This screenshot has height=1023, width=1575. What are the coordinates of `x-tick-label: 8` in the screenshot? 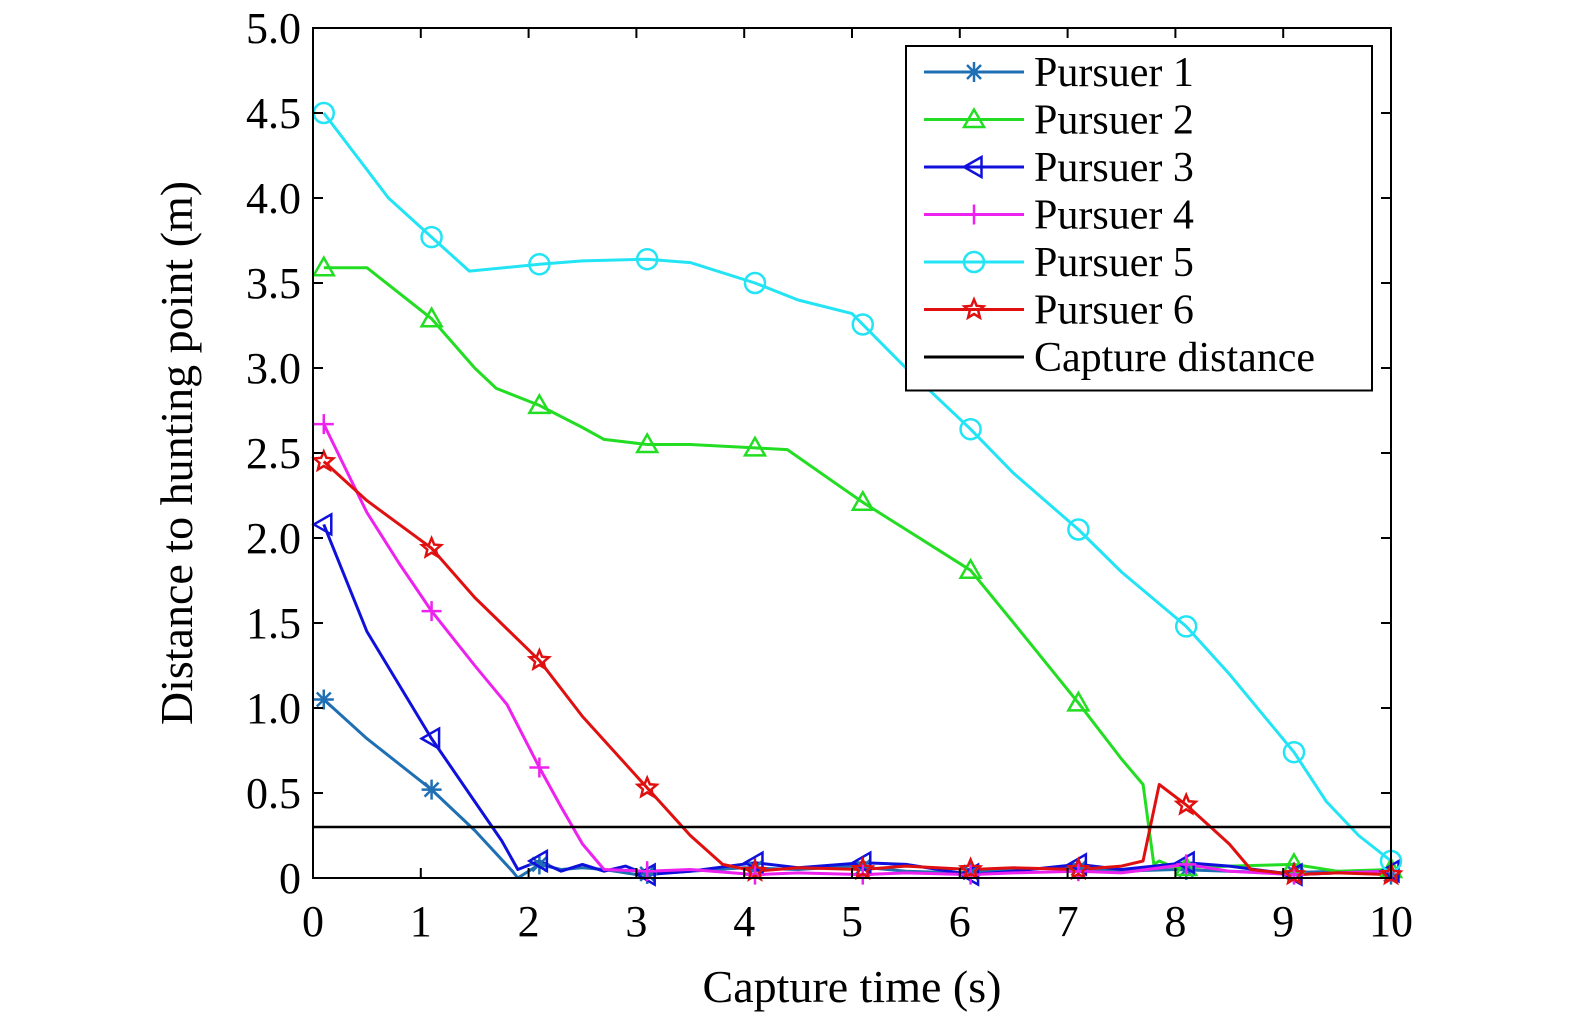 It's located at (1175, 921).